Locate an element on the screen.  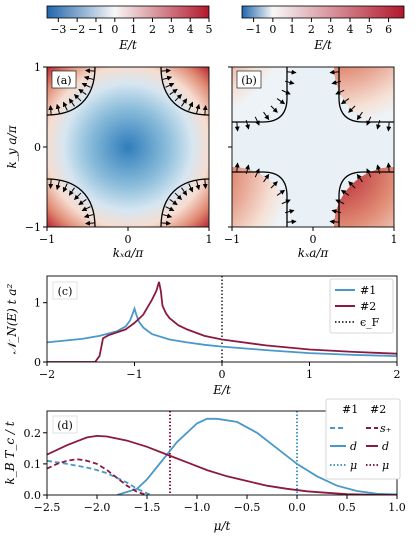
chart-c-ticks: −2 −1 0 1 2 0 1 is located at coordinates (217, 339).